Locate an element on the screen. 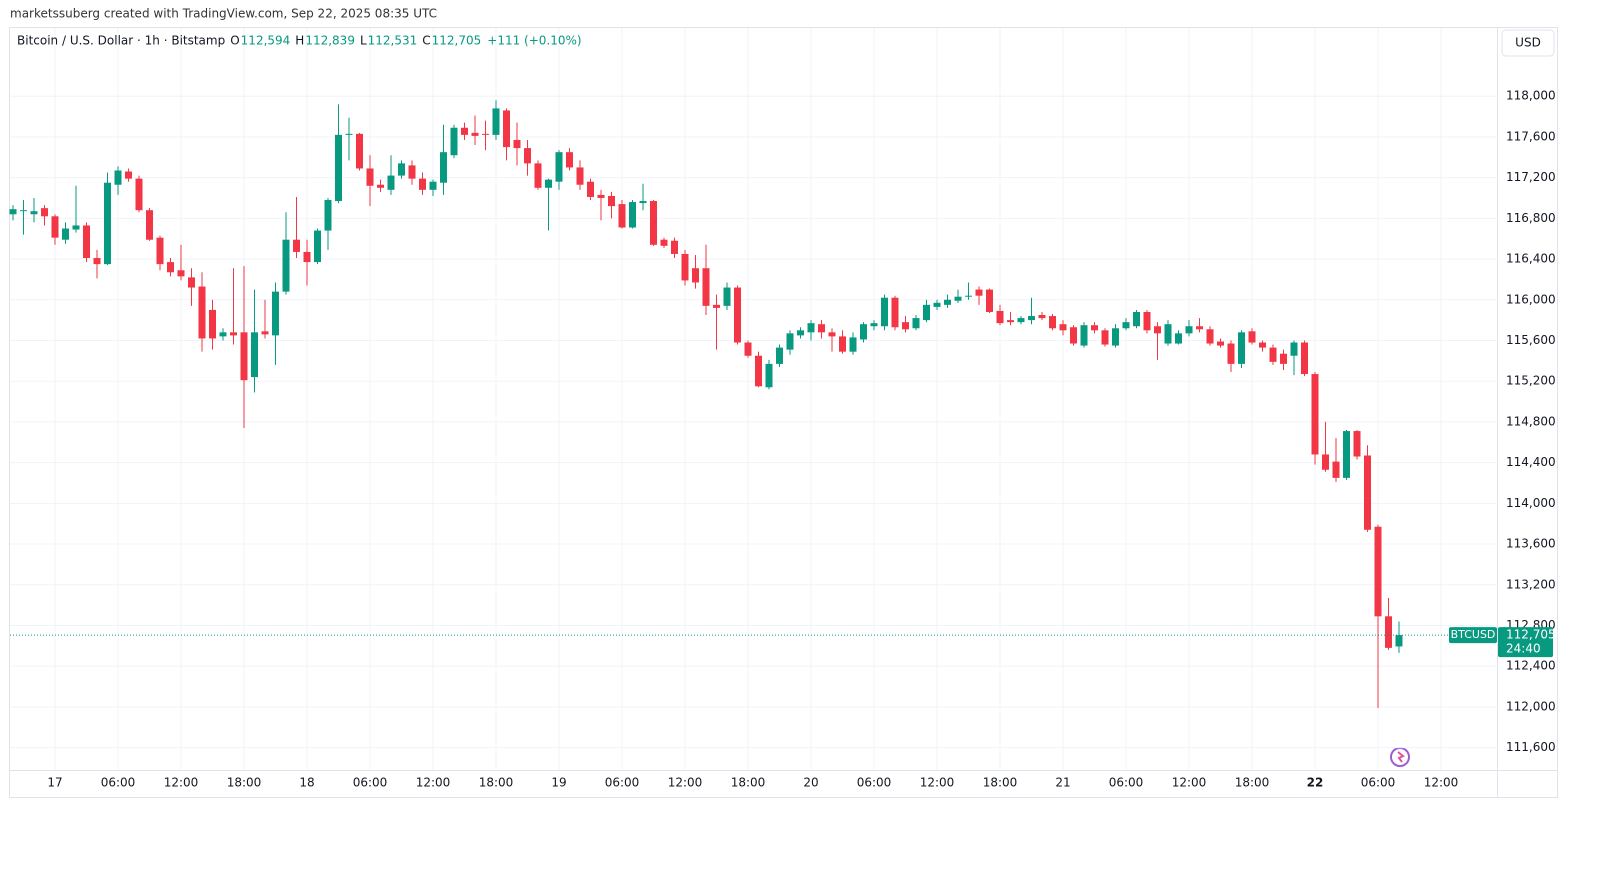 The image size is (1603, 875). y-tick-label: 115,200 is located at coordinates (1531, 381).